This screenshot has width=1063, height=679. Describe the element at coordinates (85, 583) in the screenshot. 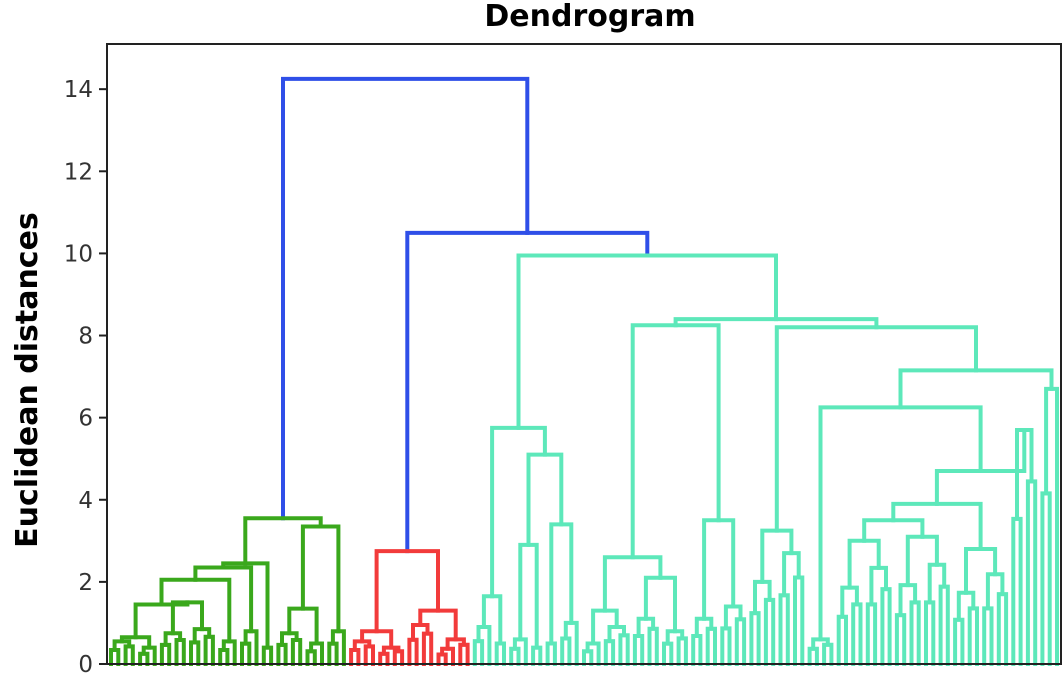

I see `y-tick-label: 2` at that location.